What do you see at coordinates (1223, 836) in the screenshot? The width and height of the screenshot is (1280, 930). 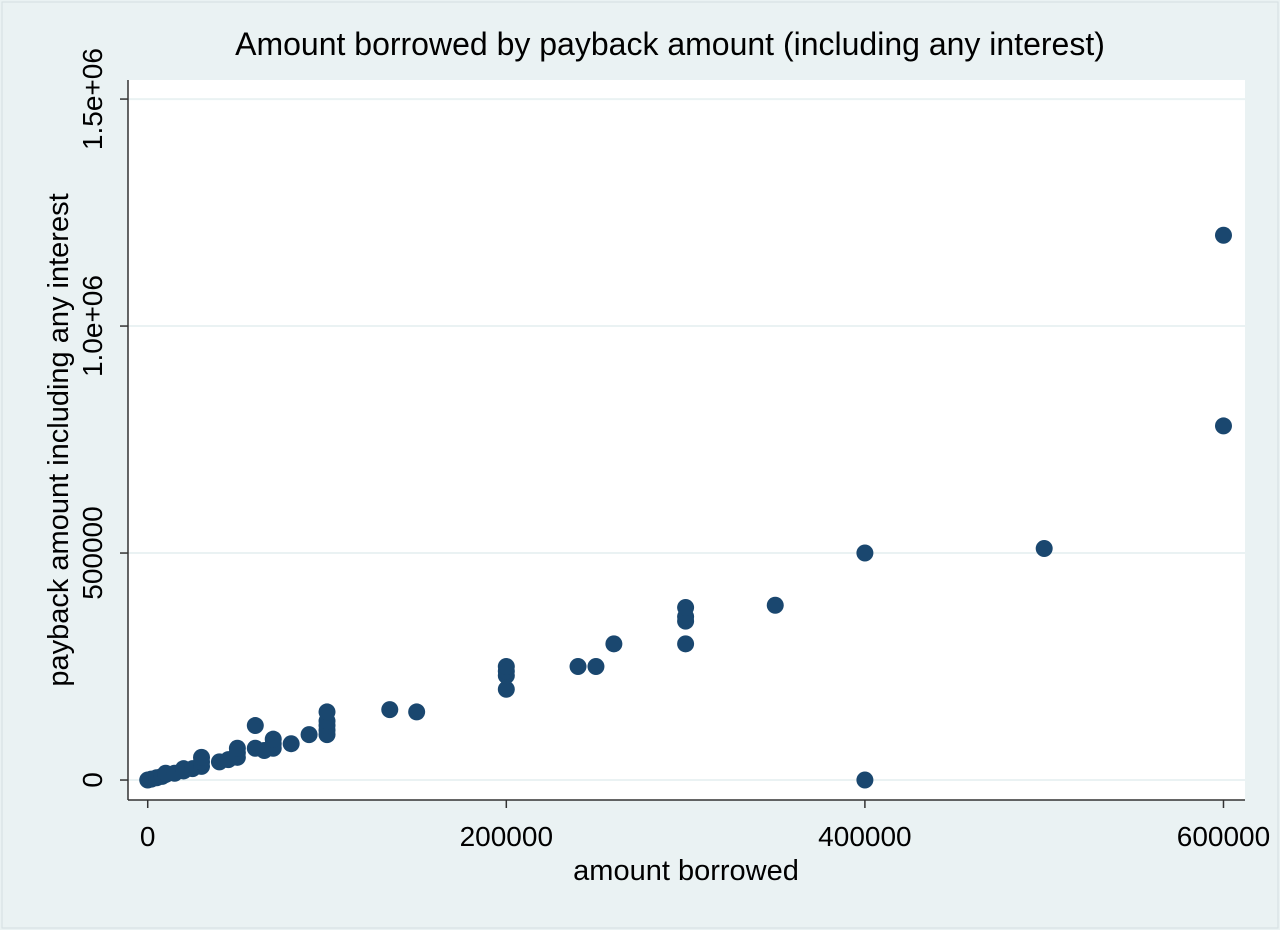 I see `x-tick-label: 600000` at bounding box center [1223, 836].